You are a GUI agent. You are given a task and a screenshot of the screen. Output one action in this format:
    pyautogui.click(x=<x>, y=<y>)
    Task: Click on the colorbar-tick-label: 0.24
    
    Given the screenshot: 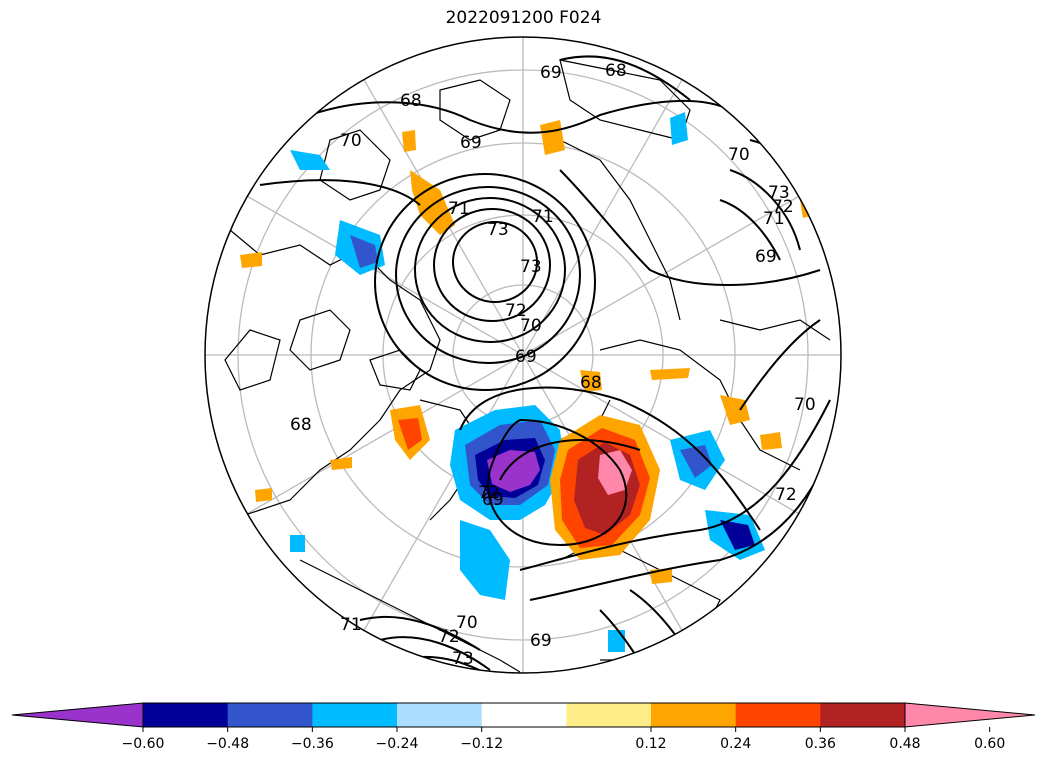 What is the action you would take?
    pyautogui.click(x=736, y=744)
    